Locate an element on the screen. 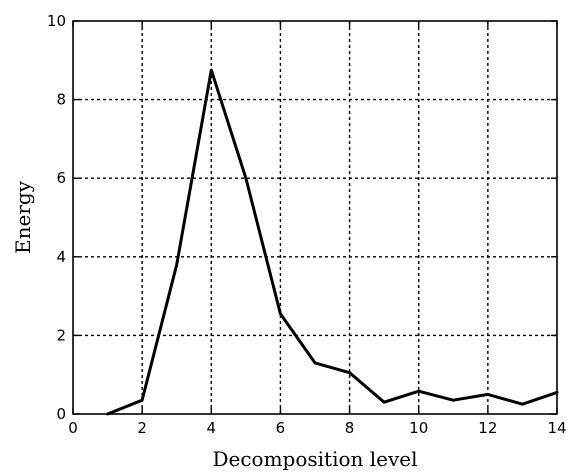 This screenshot has height=472, width=572. y-tick-label: 2 is located at coordinates (61, 335).